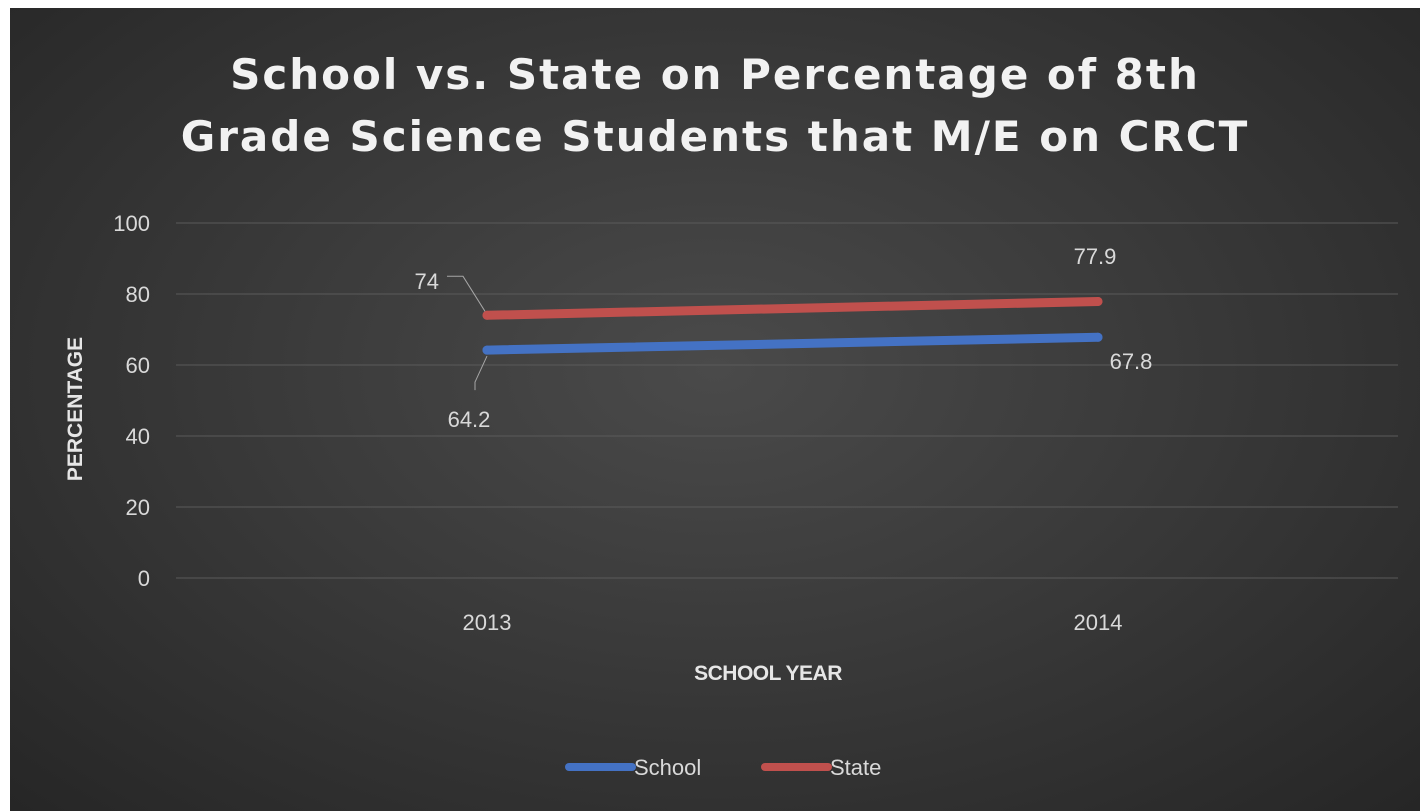  What do you see at coordinates (75, 409) in the screenshot?
I see `y-axis-title: PERCENTAGE` at bounding box center [75, 409].